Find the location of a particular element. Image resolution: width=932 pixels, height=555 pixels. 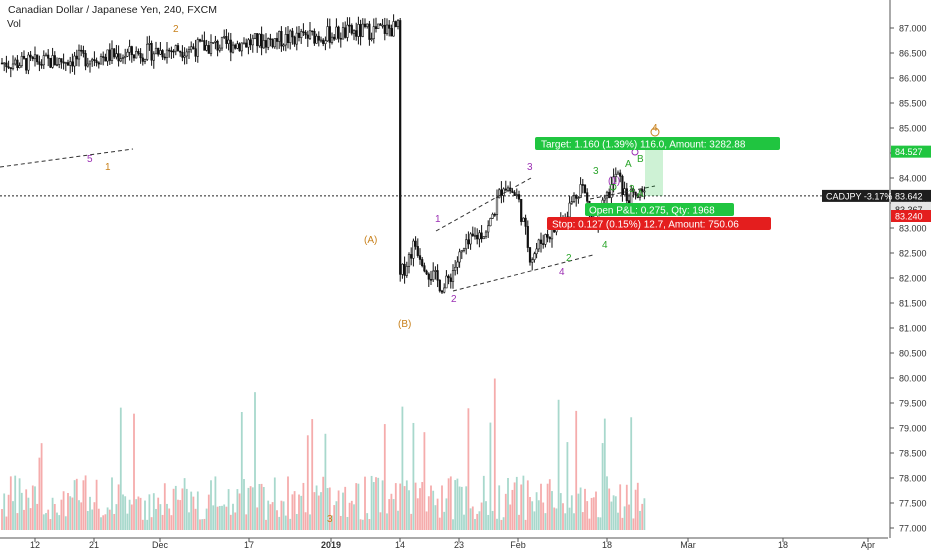

y-tick-label: 80.500 is located at coordinates (913, 354).